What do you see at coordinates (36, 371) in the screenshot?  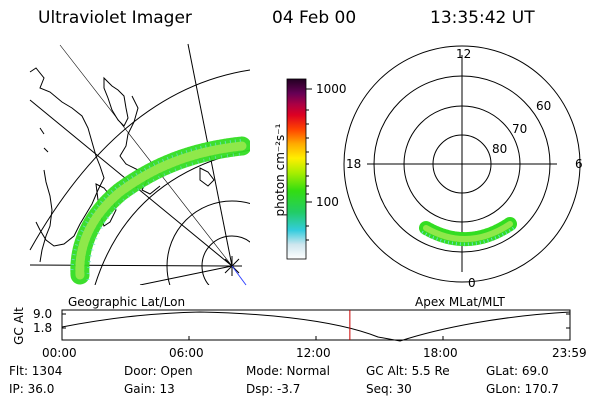 I see `status-flight: Flt: 1304` at bounding box center [36, 371].